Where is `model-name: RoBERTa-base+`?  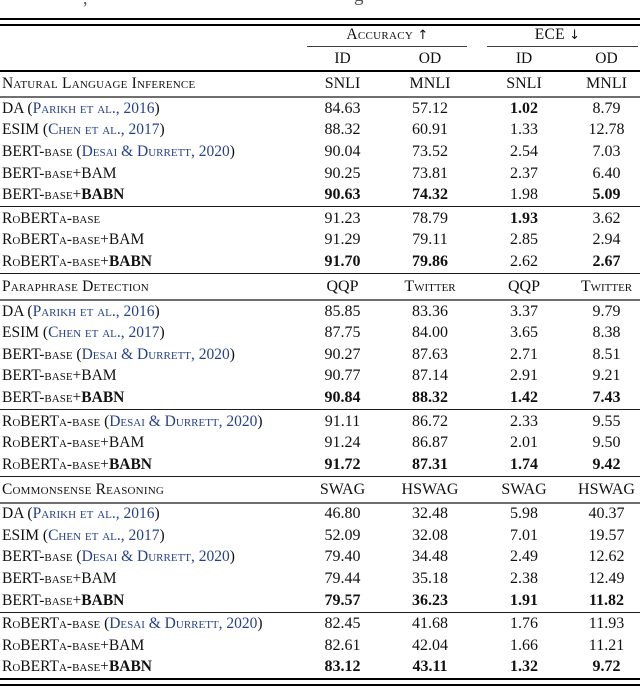 model-name: RoBERTa-base+ is located at coordinates (55, 464).